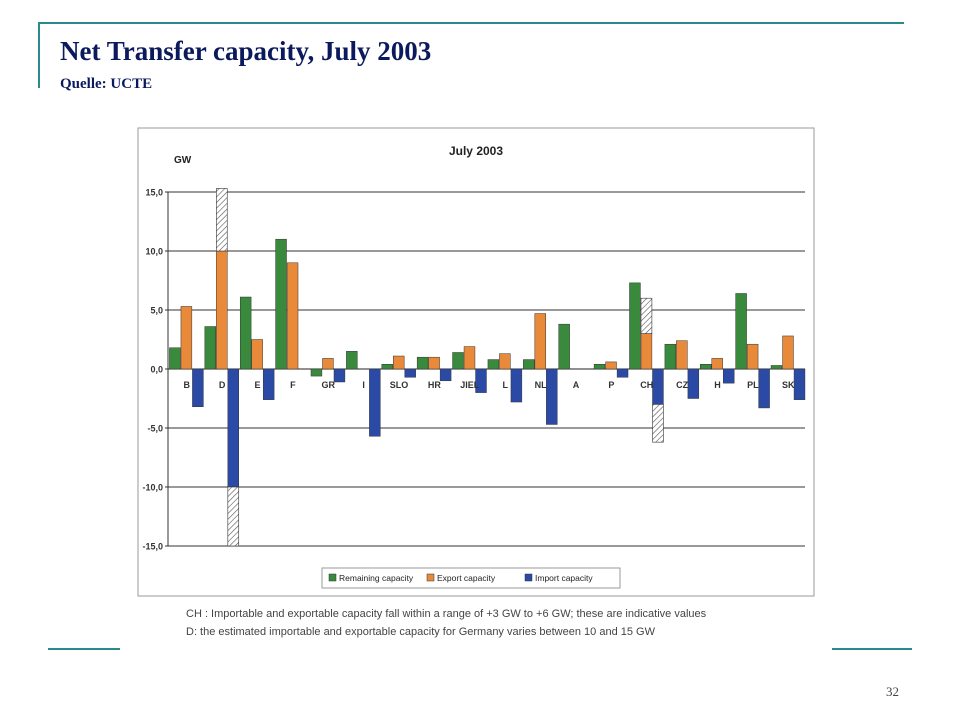 This screenshot has height=720, width=960. Describe the element at coordinates (717, 385) in the screenshot. I see `x-tick-label-h: H` at that location.